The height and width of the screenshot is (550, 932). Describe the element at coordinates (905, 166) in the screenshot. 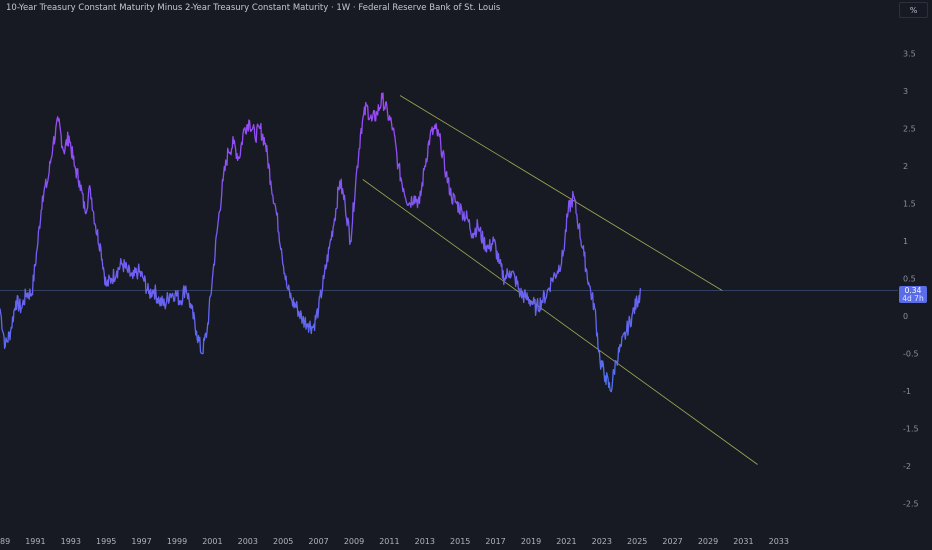

I see `y-tick-label: 2` at that location.